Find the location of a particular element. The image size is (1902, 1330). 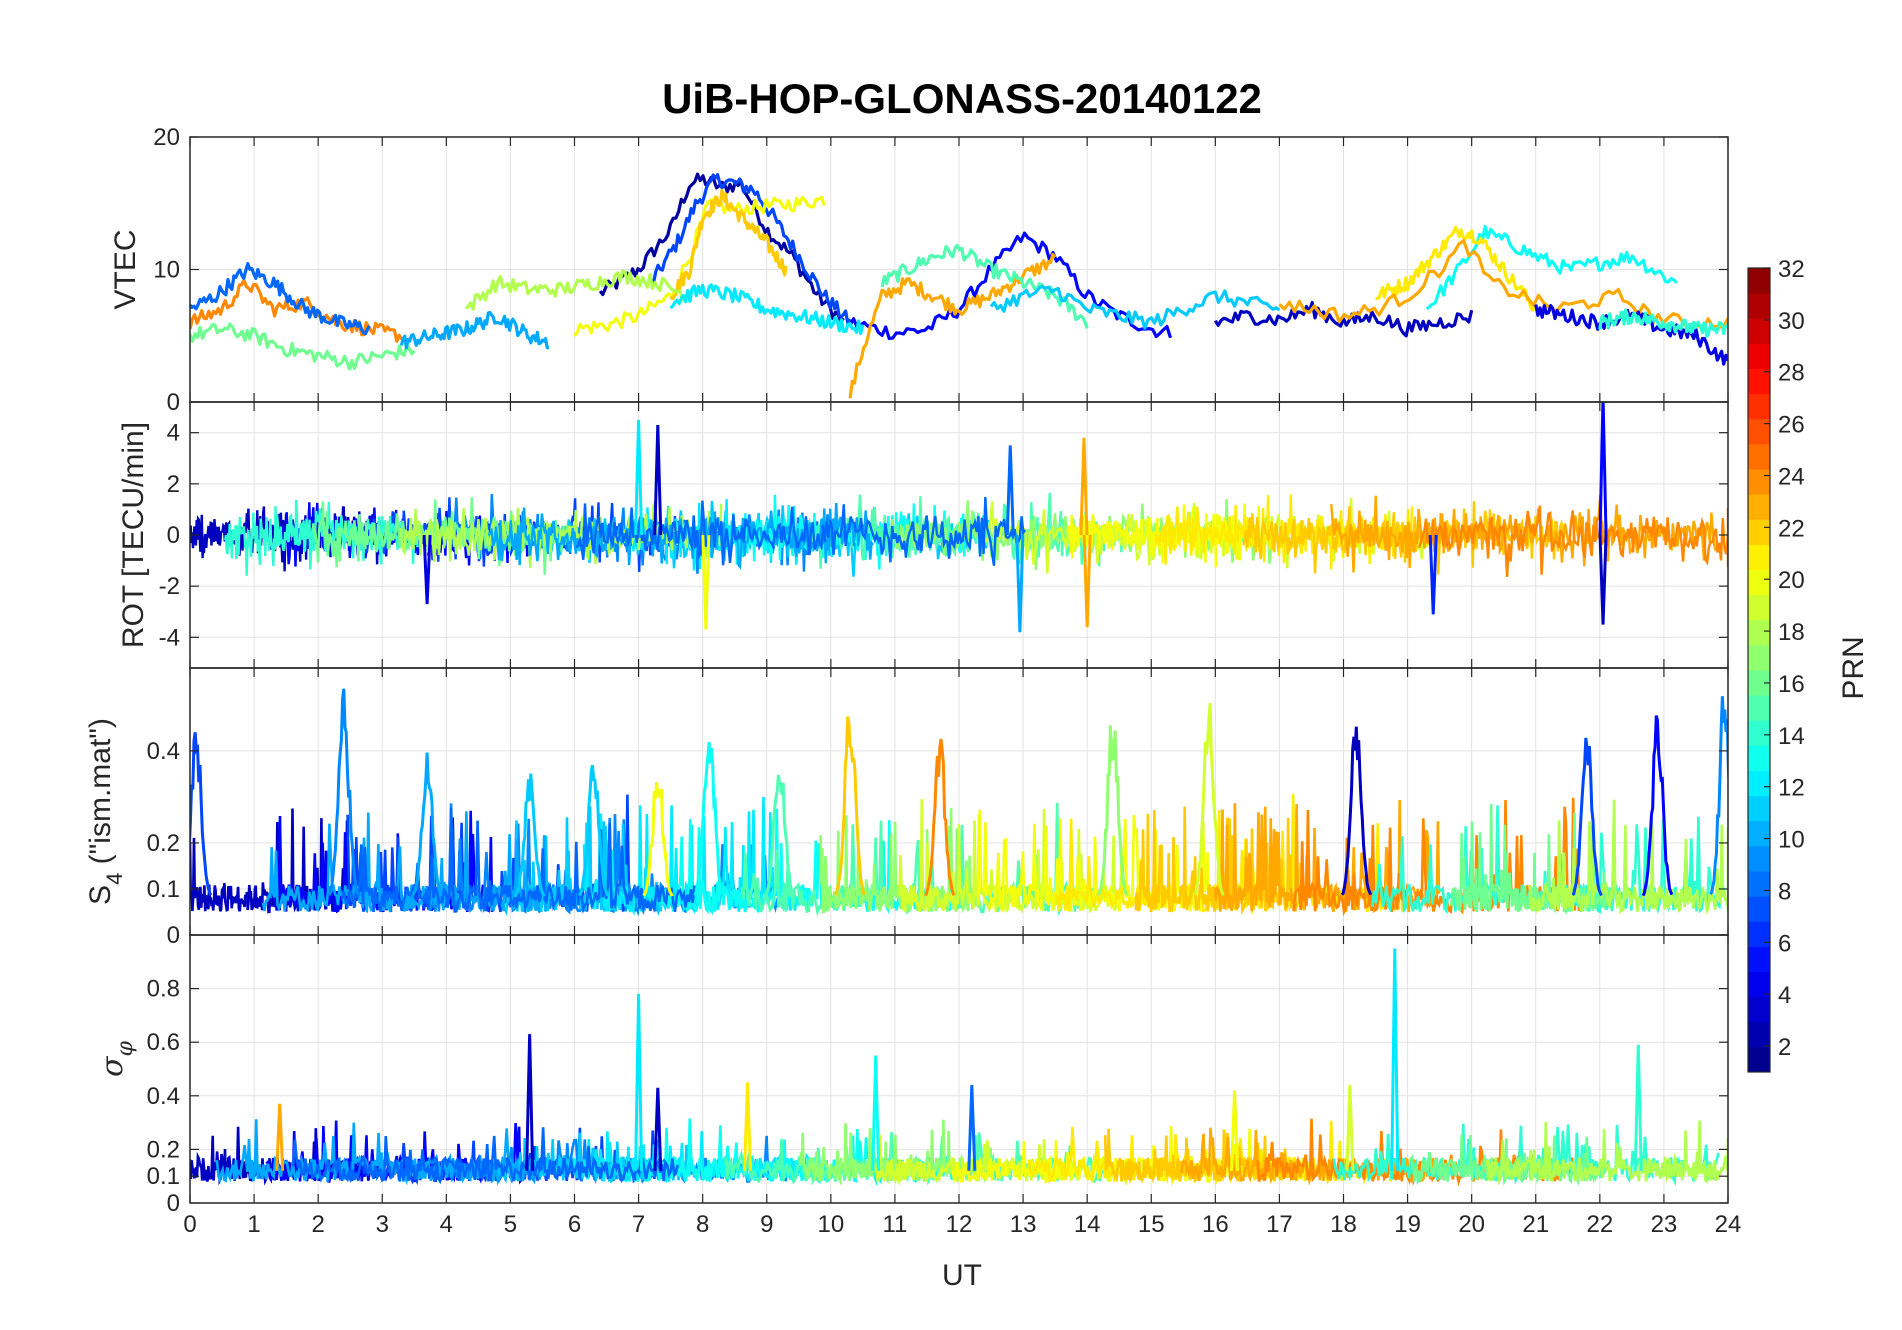

y-tick-label: 0.2 is located at coordinates (163, 843).